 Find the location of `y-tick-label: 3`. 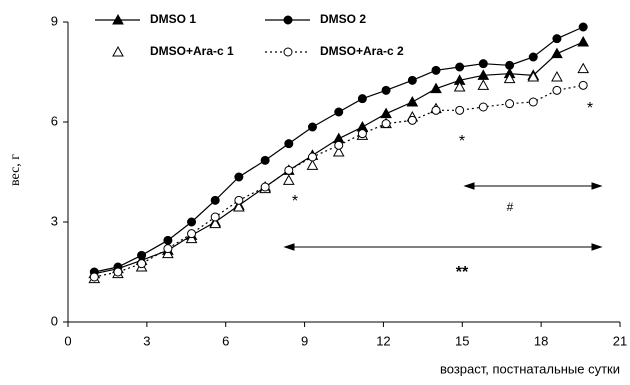

y-tick-label: 3 is located at coordinates (54, 220).